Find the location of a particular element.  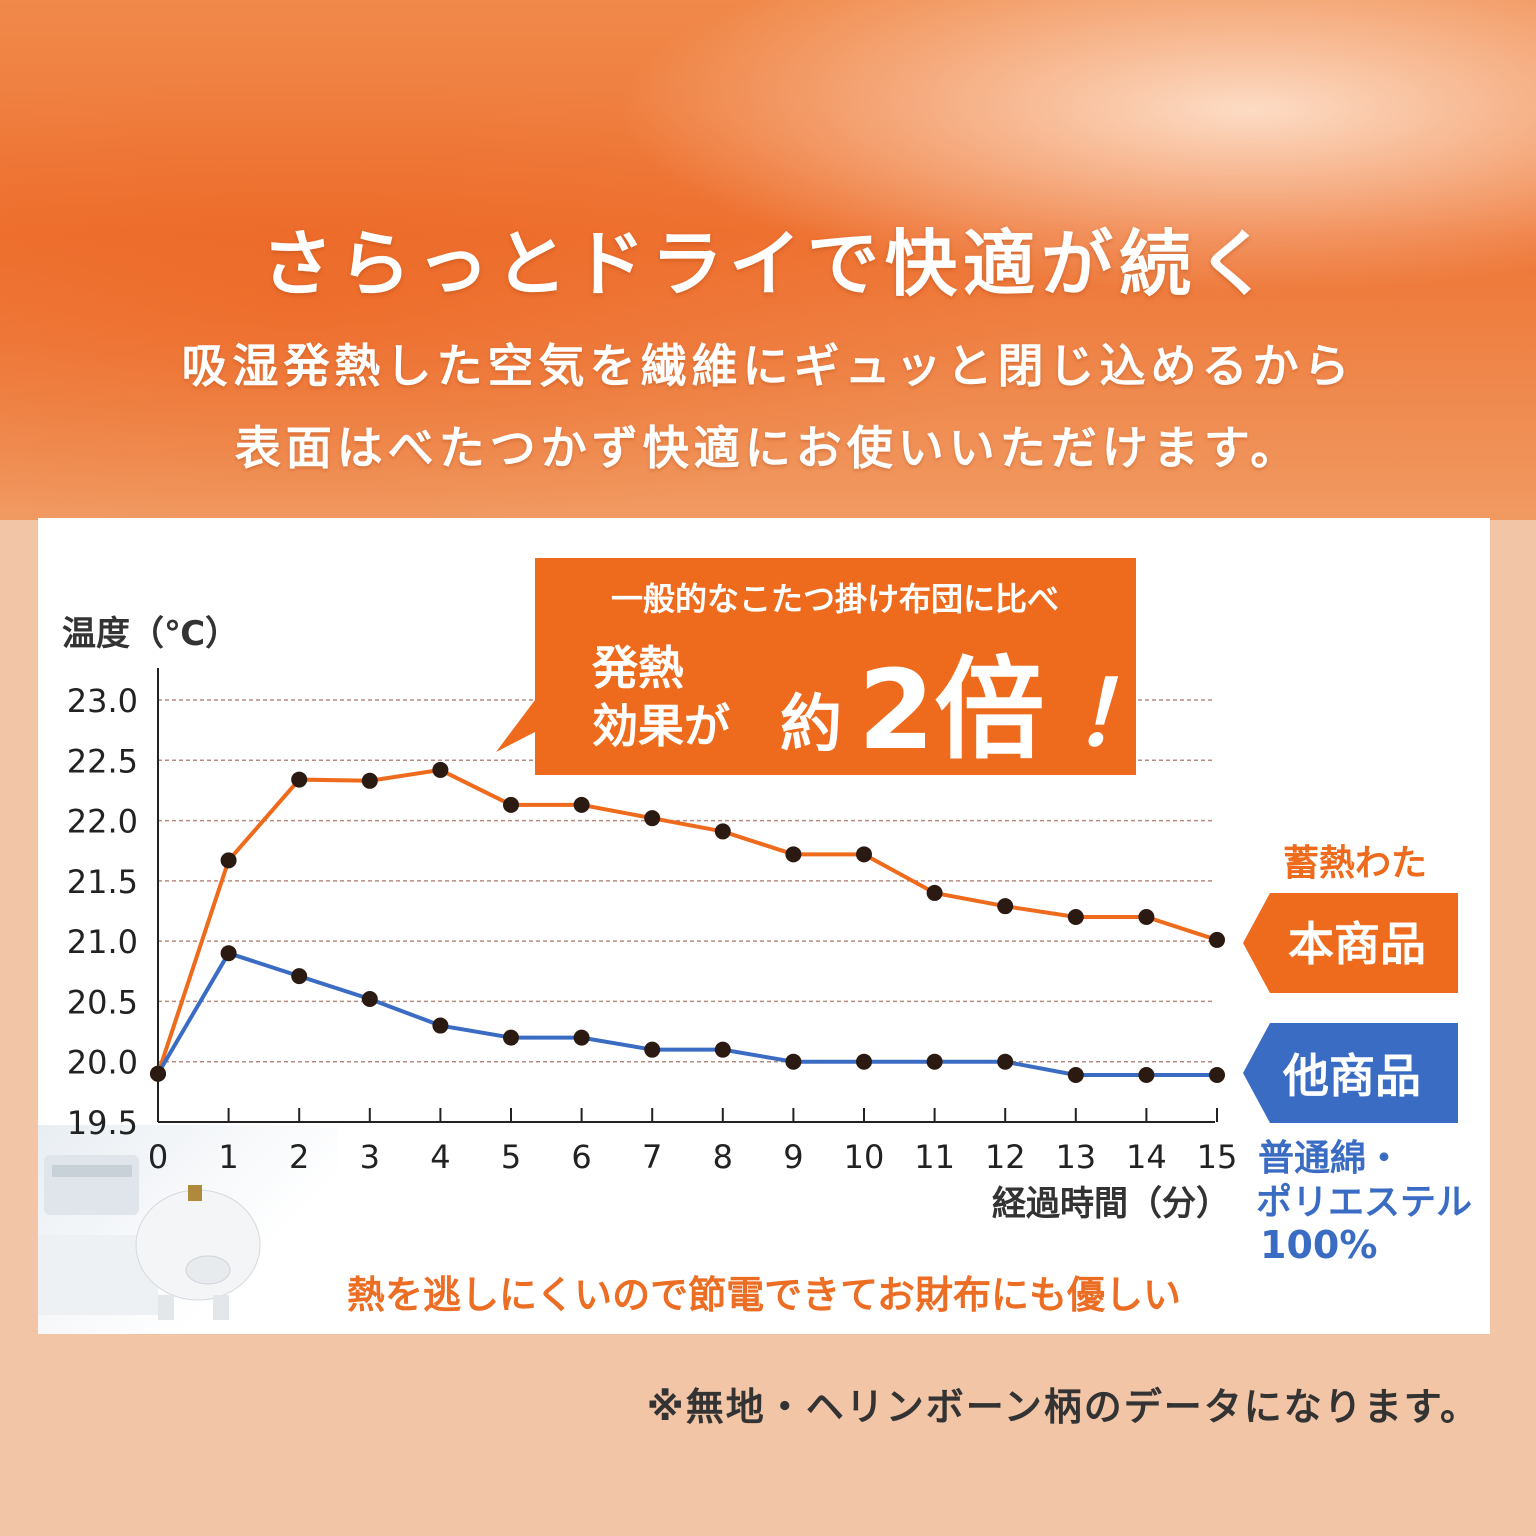

other-caption-line3: 100% is located at coordinates (1318, 1245).